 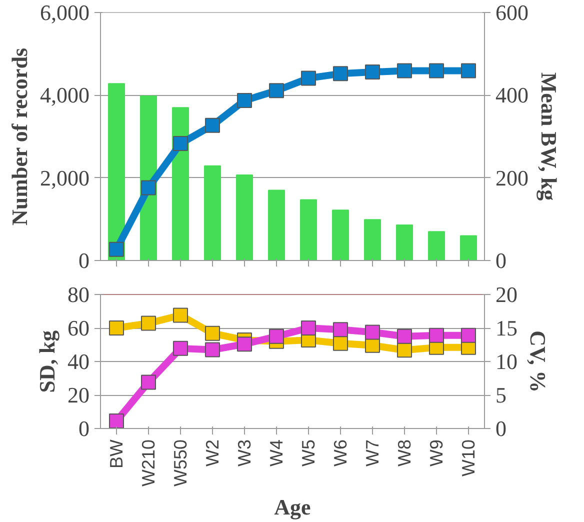 I want to click on y2-tick-label: 20, so click(x=507, y=294).